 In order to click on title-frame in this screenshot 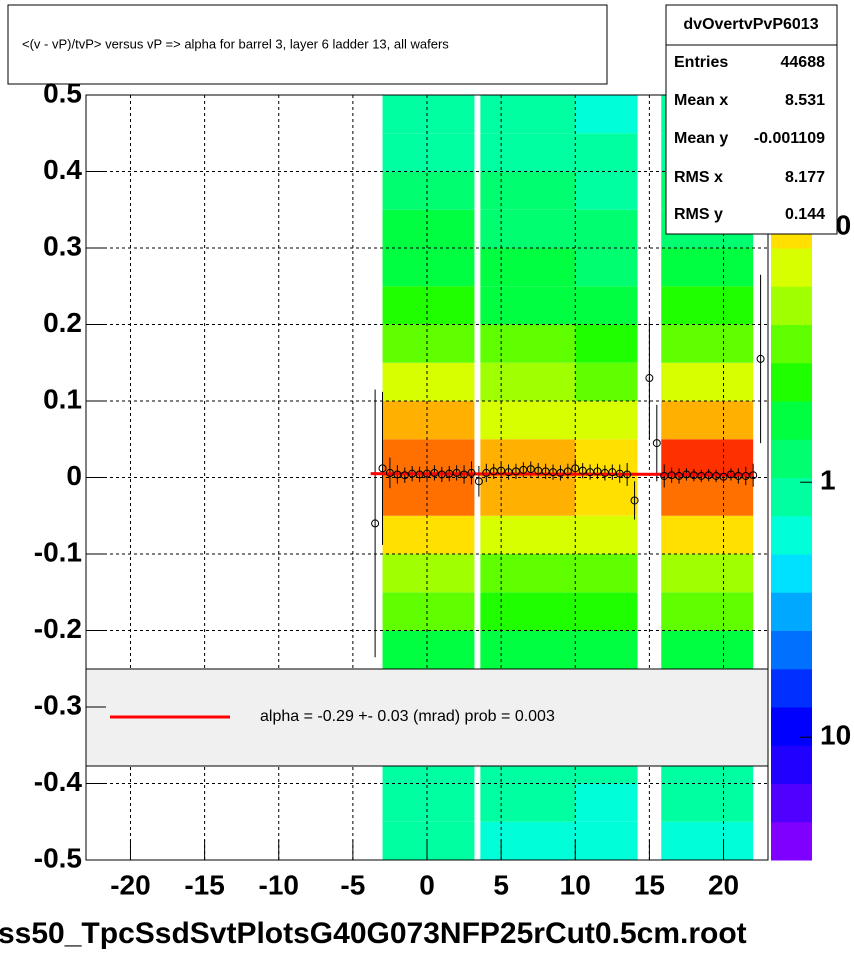, I will do `click(307, 44)`.